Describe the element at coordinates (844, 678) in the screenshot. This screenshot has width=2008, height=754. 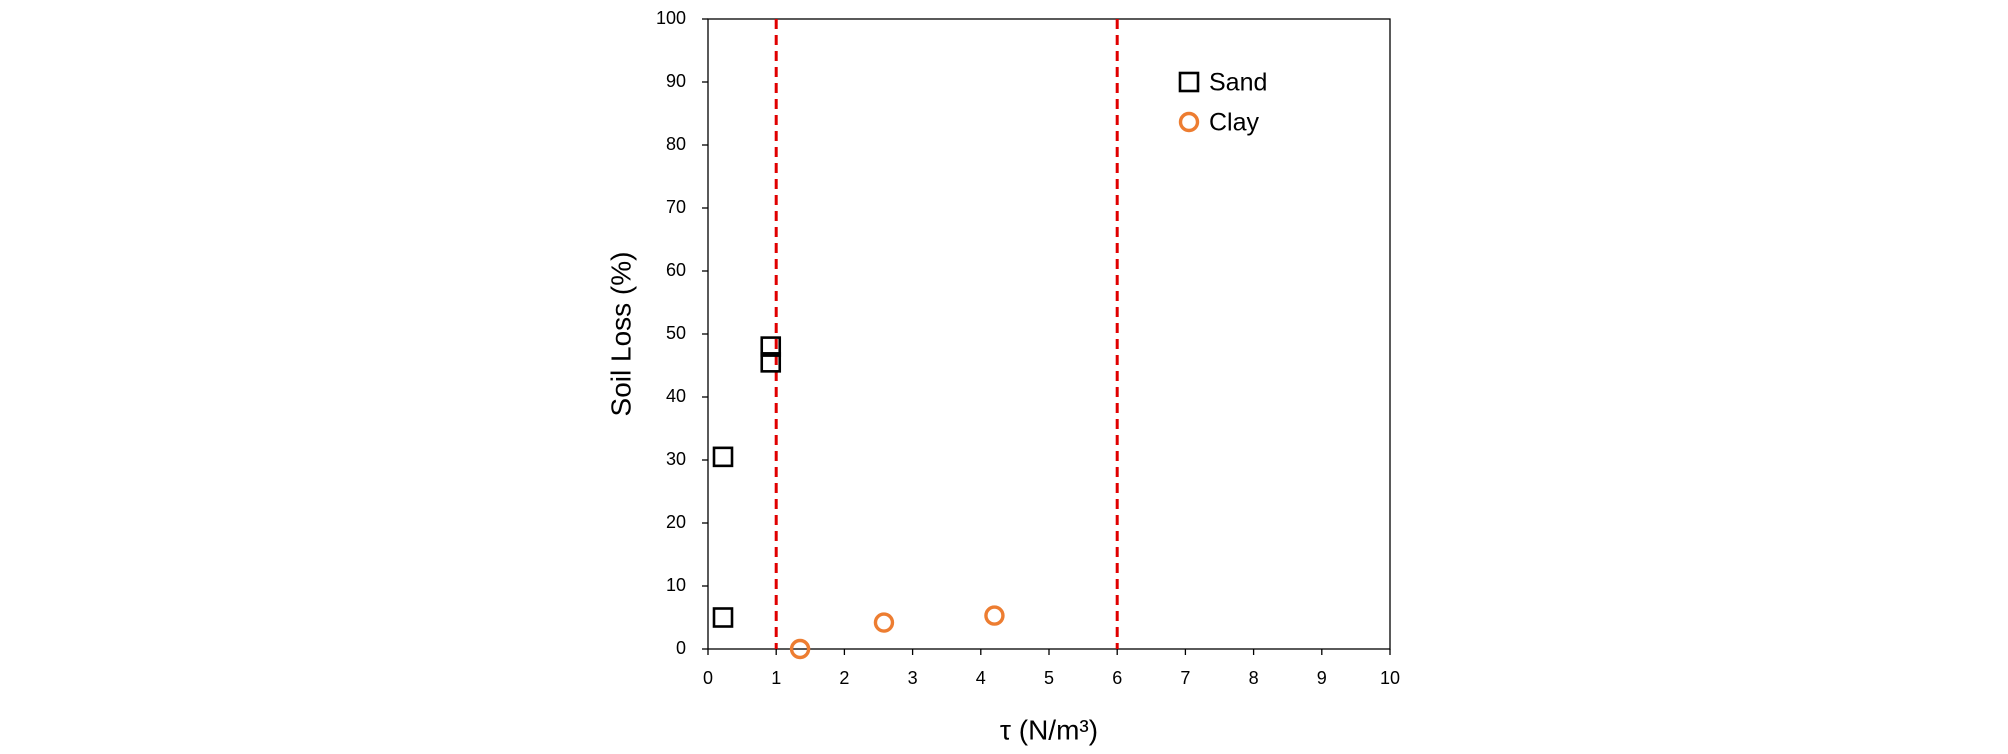
I see `x-tick-label: 2` at that location.